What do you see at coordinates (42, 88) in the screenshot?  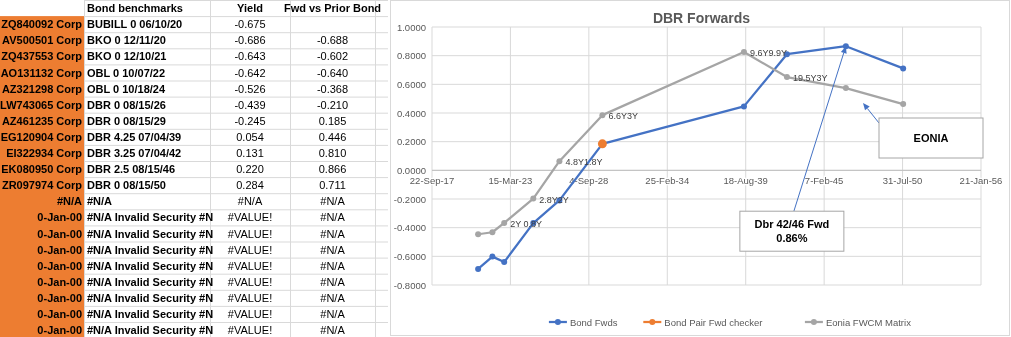 I see `text: AZ321298 Corp` at bounding box center [42, 88].